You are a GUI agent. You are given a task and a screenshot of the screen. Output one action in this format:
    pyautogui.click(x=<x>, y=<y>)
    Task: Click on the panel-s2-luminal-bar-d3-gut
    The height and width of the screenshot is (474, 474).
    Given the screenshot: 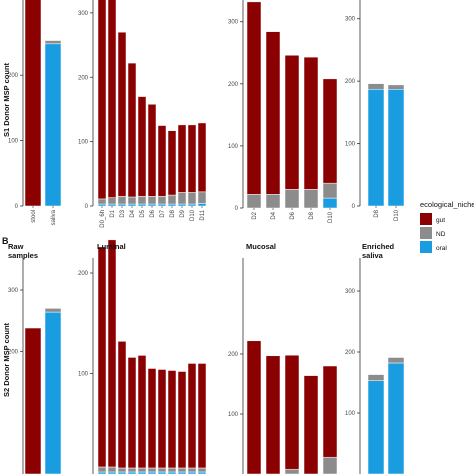 What is the action you would take?
    pyautogui.click(x=122, y=405)
    